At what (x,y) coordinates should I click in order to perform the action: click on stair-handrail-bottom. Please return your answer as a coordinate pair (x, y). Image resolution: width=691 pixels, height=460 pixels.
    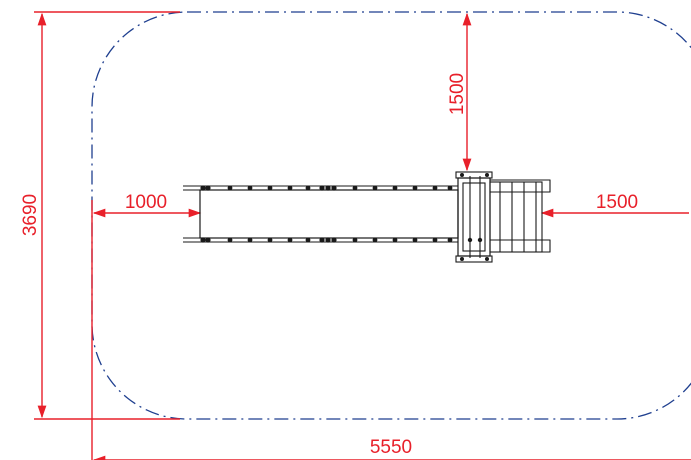
    Looking at the image, I should click on (520, 246).